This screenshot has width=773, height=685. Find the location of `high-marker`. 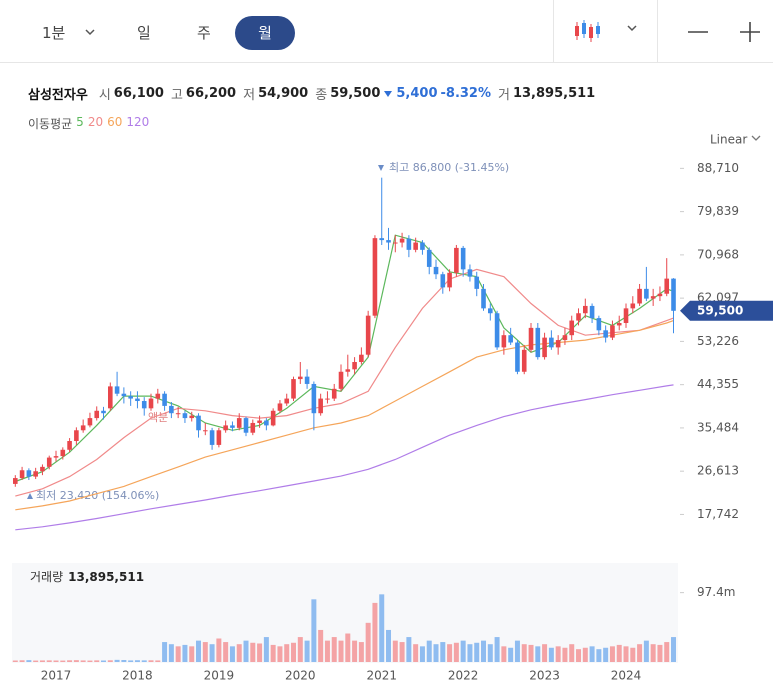

high-marker is located at coordinates (381, 168).